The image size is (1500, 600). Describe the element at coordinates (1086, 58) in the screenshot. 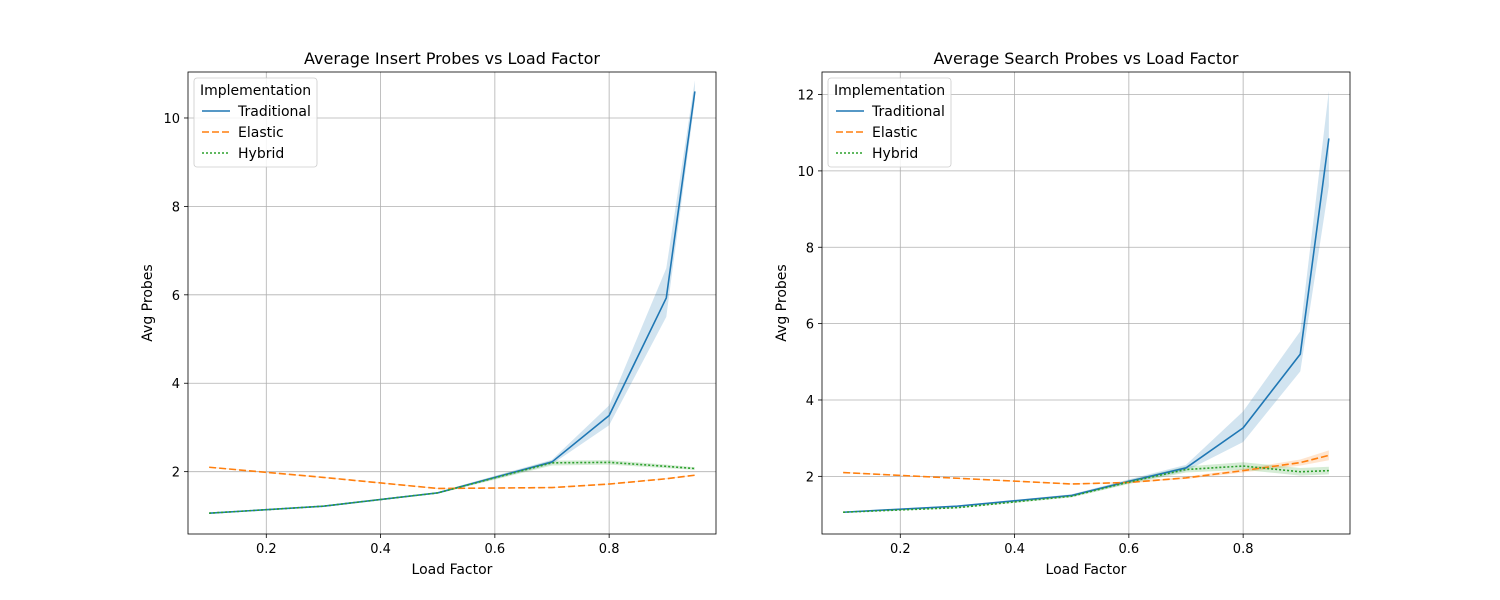

I see `chart-title: Average Search Probes vs Load Factor` at that location.